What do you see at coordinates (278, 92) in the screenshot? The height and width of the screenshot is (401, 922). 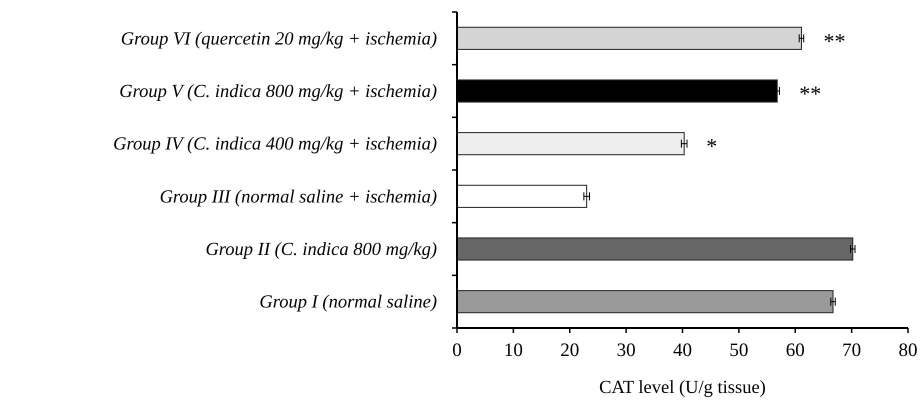 I see `y-tick-label: Group V (C. indica 800 mg/kg + ischemia)` at bounding box center [278, 92].